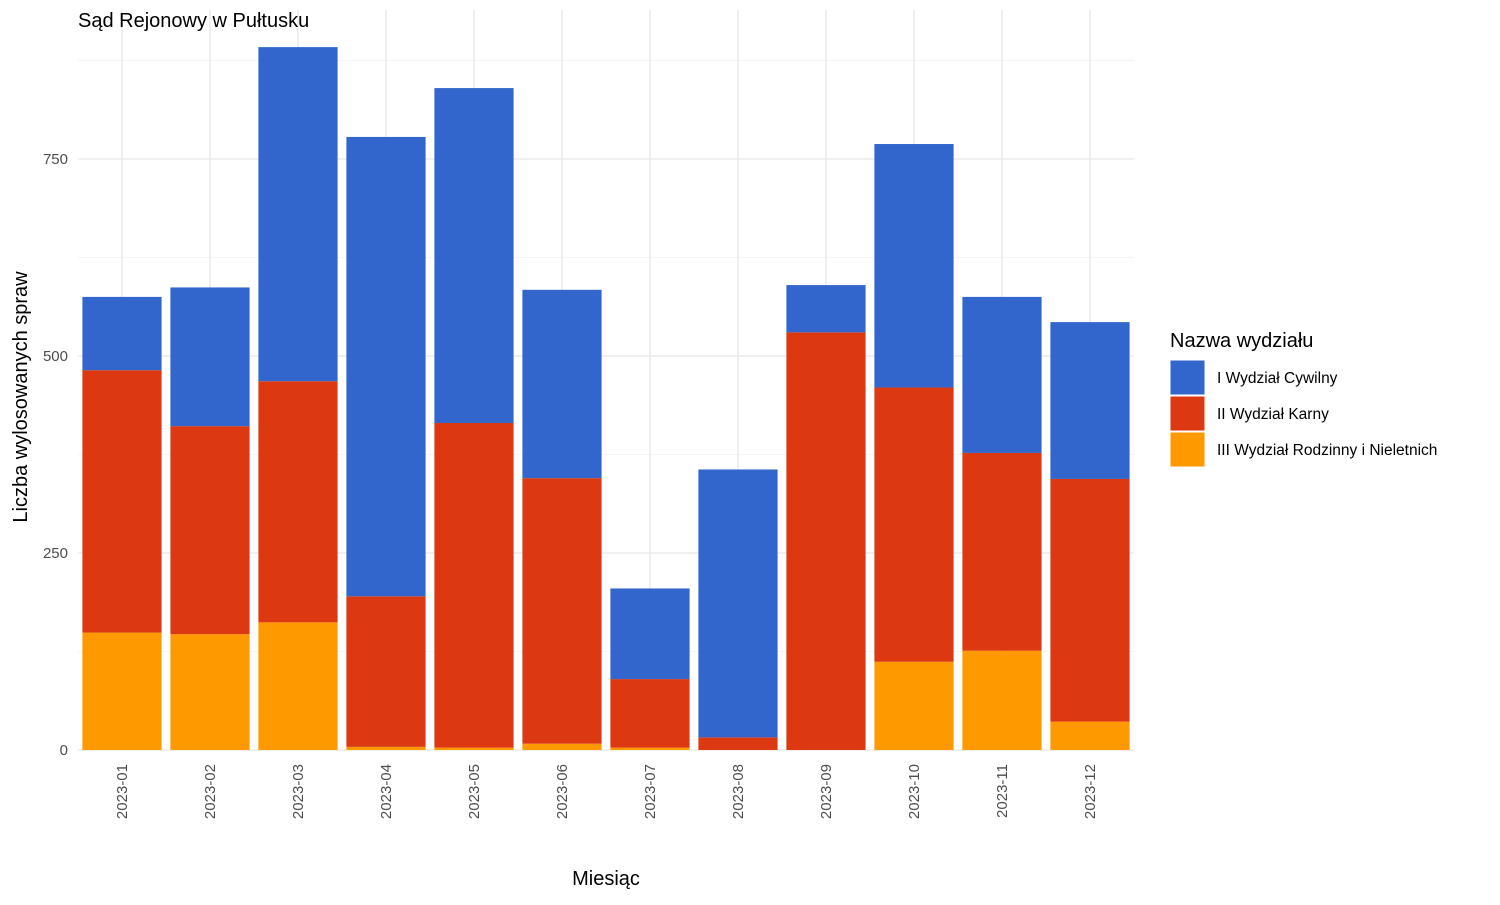 This screenshot has width=1500, height=905. What do you see at coordinates (55, 356) in the screenshot?
I see `y-tick-label: 500` at bounding box center [55, 356].